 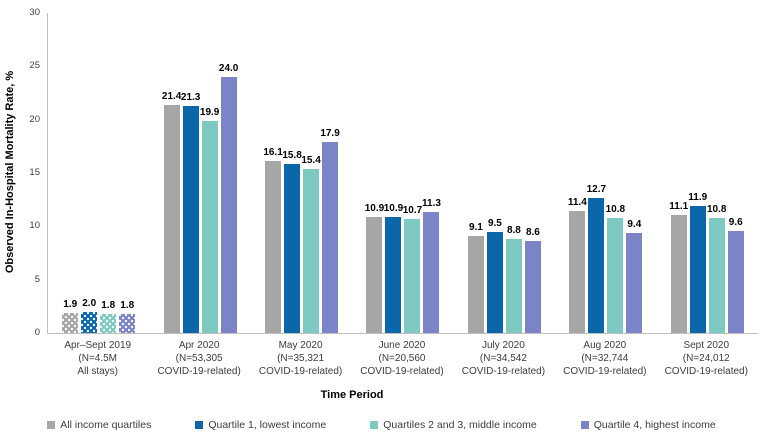 I want to click on bar-value-label: 10.8, so click(x=717, y=209).